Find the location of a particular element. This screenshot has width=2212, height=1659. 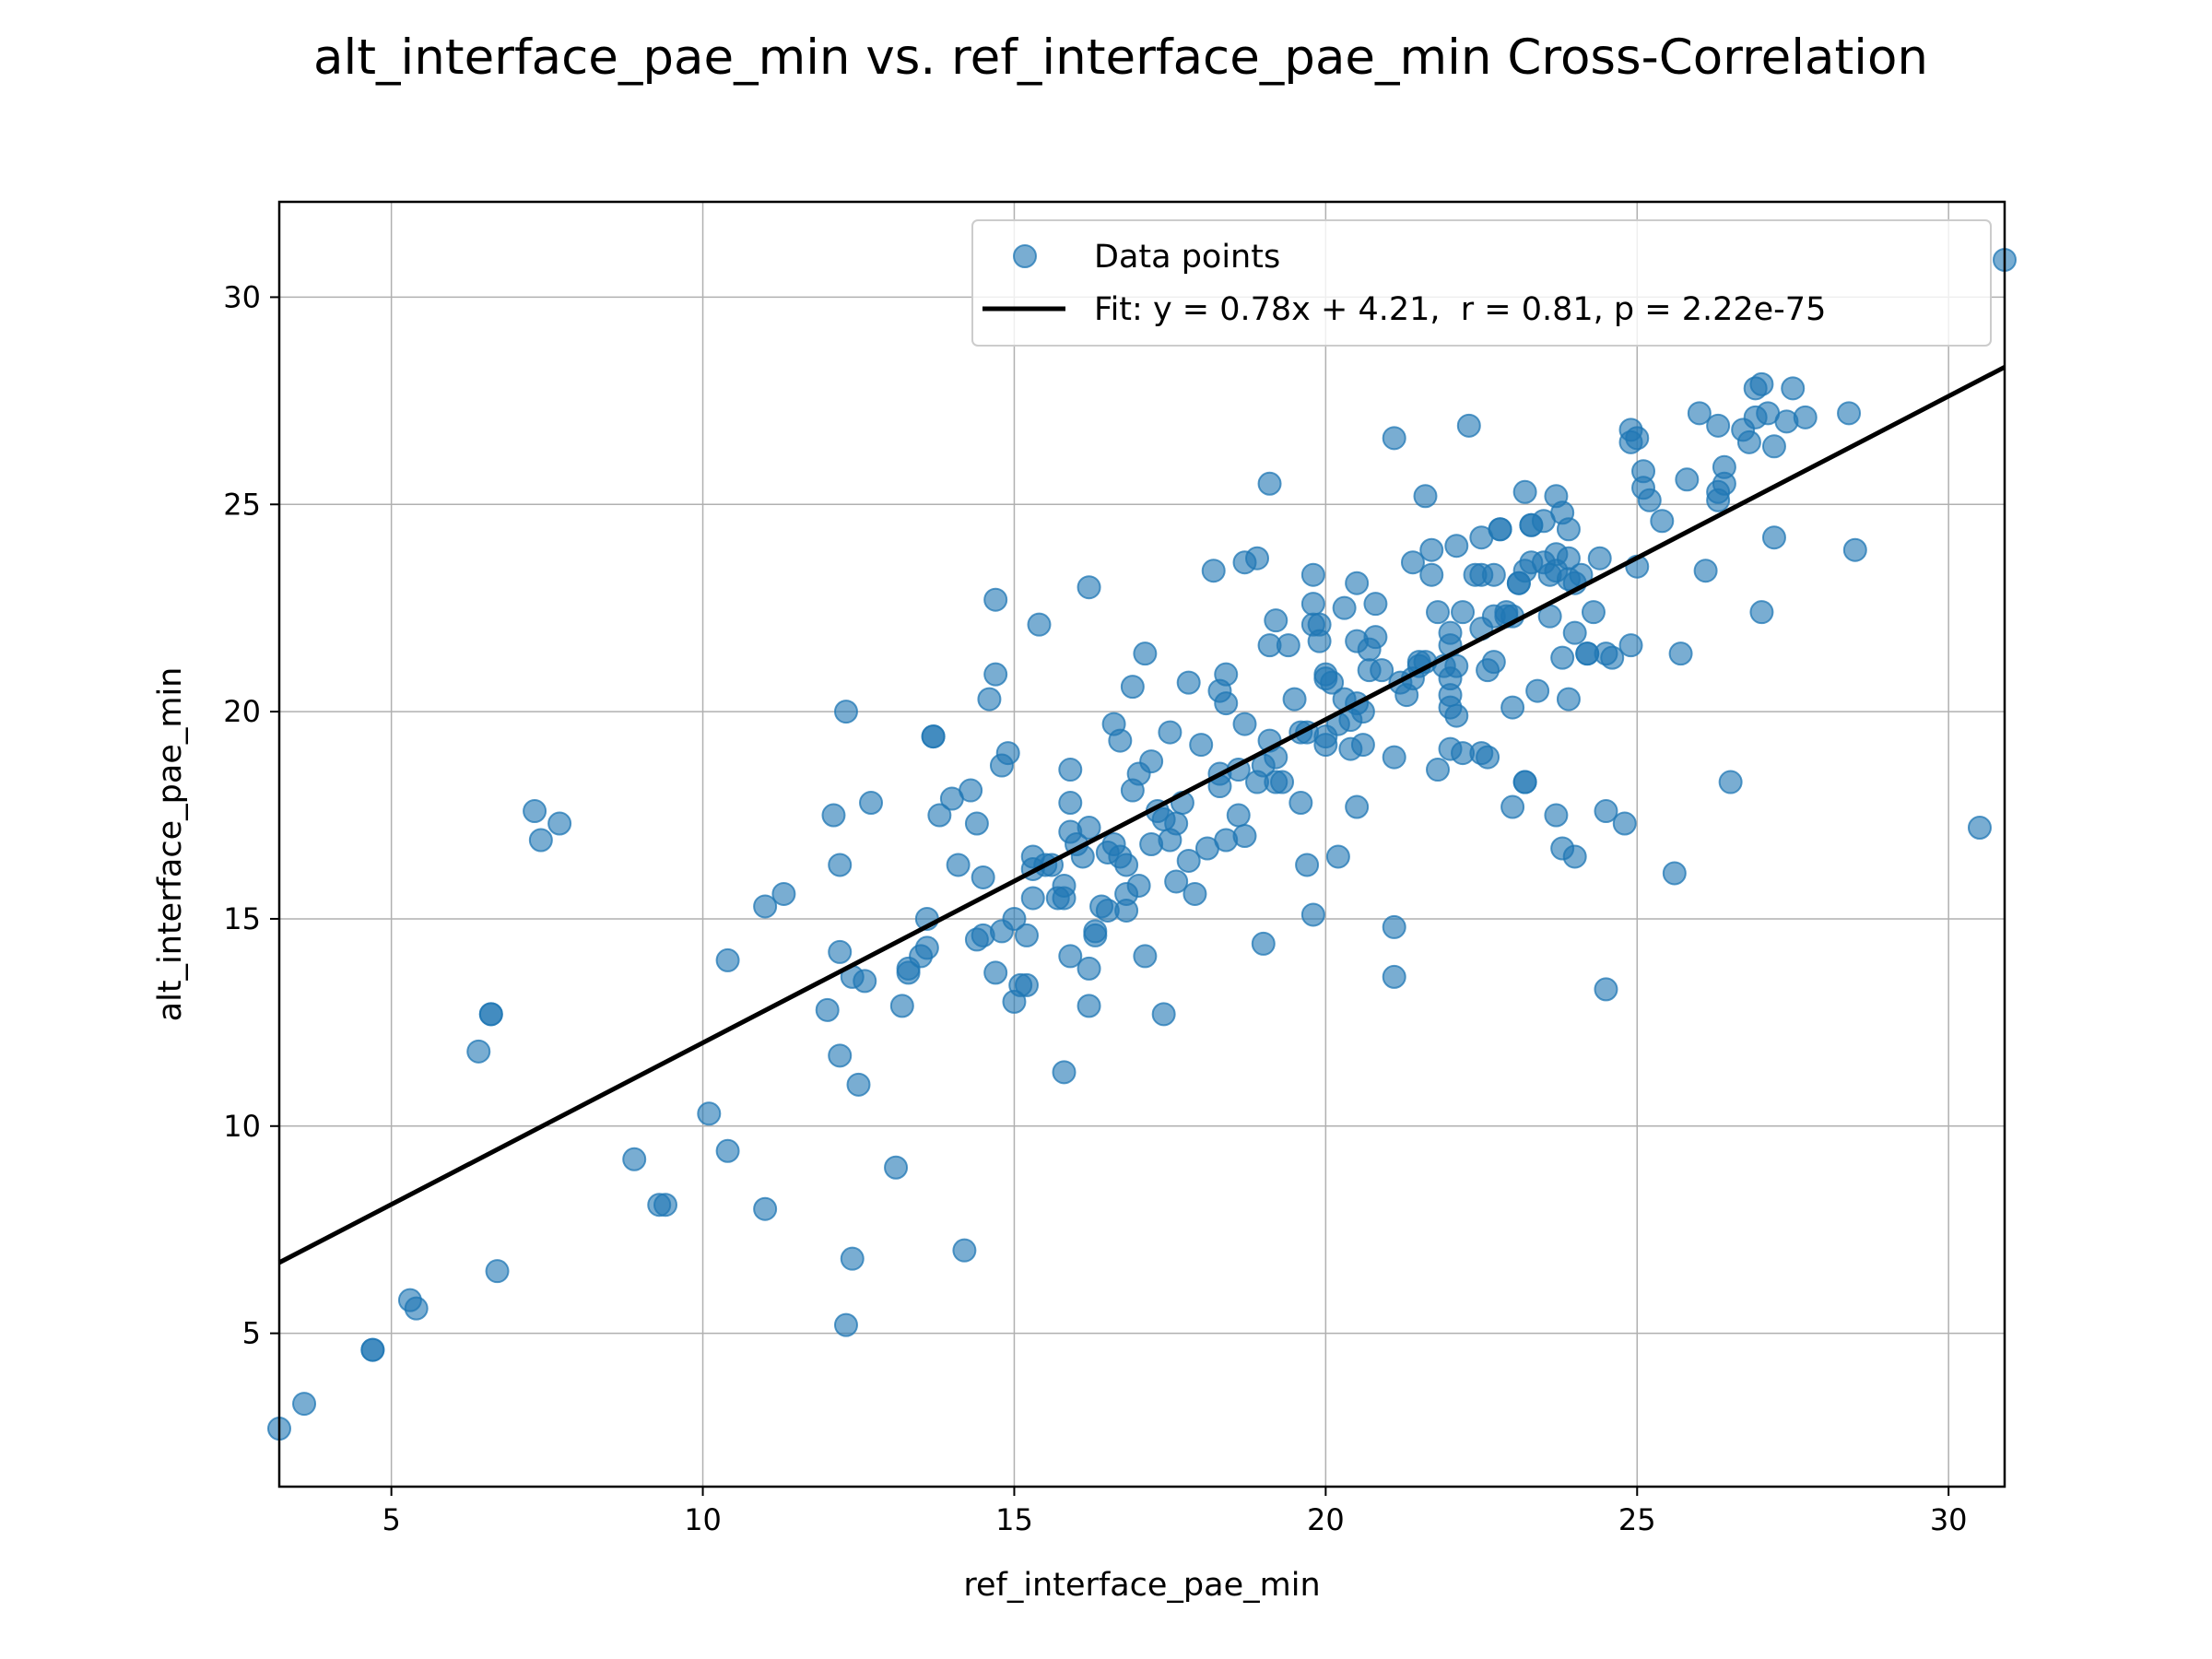

x-tick-label: 15 is located at coordinates (1014, 1519).